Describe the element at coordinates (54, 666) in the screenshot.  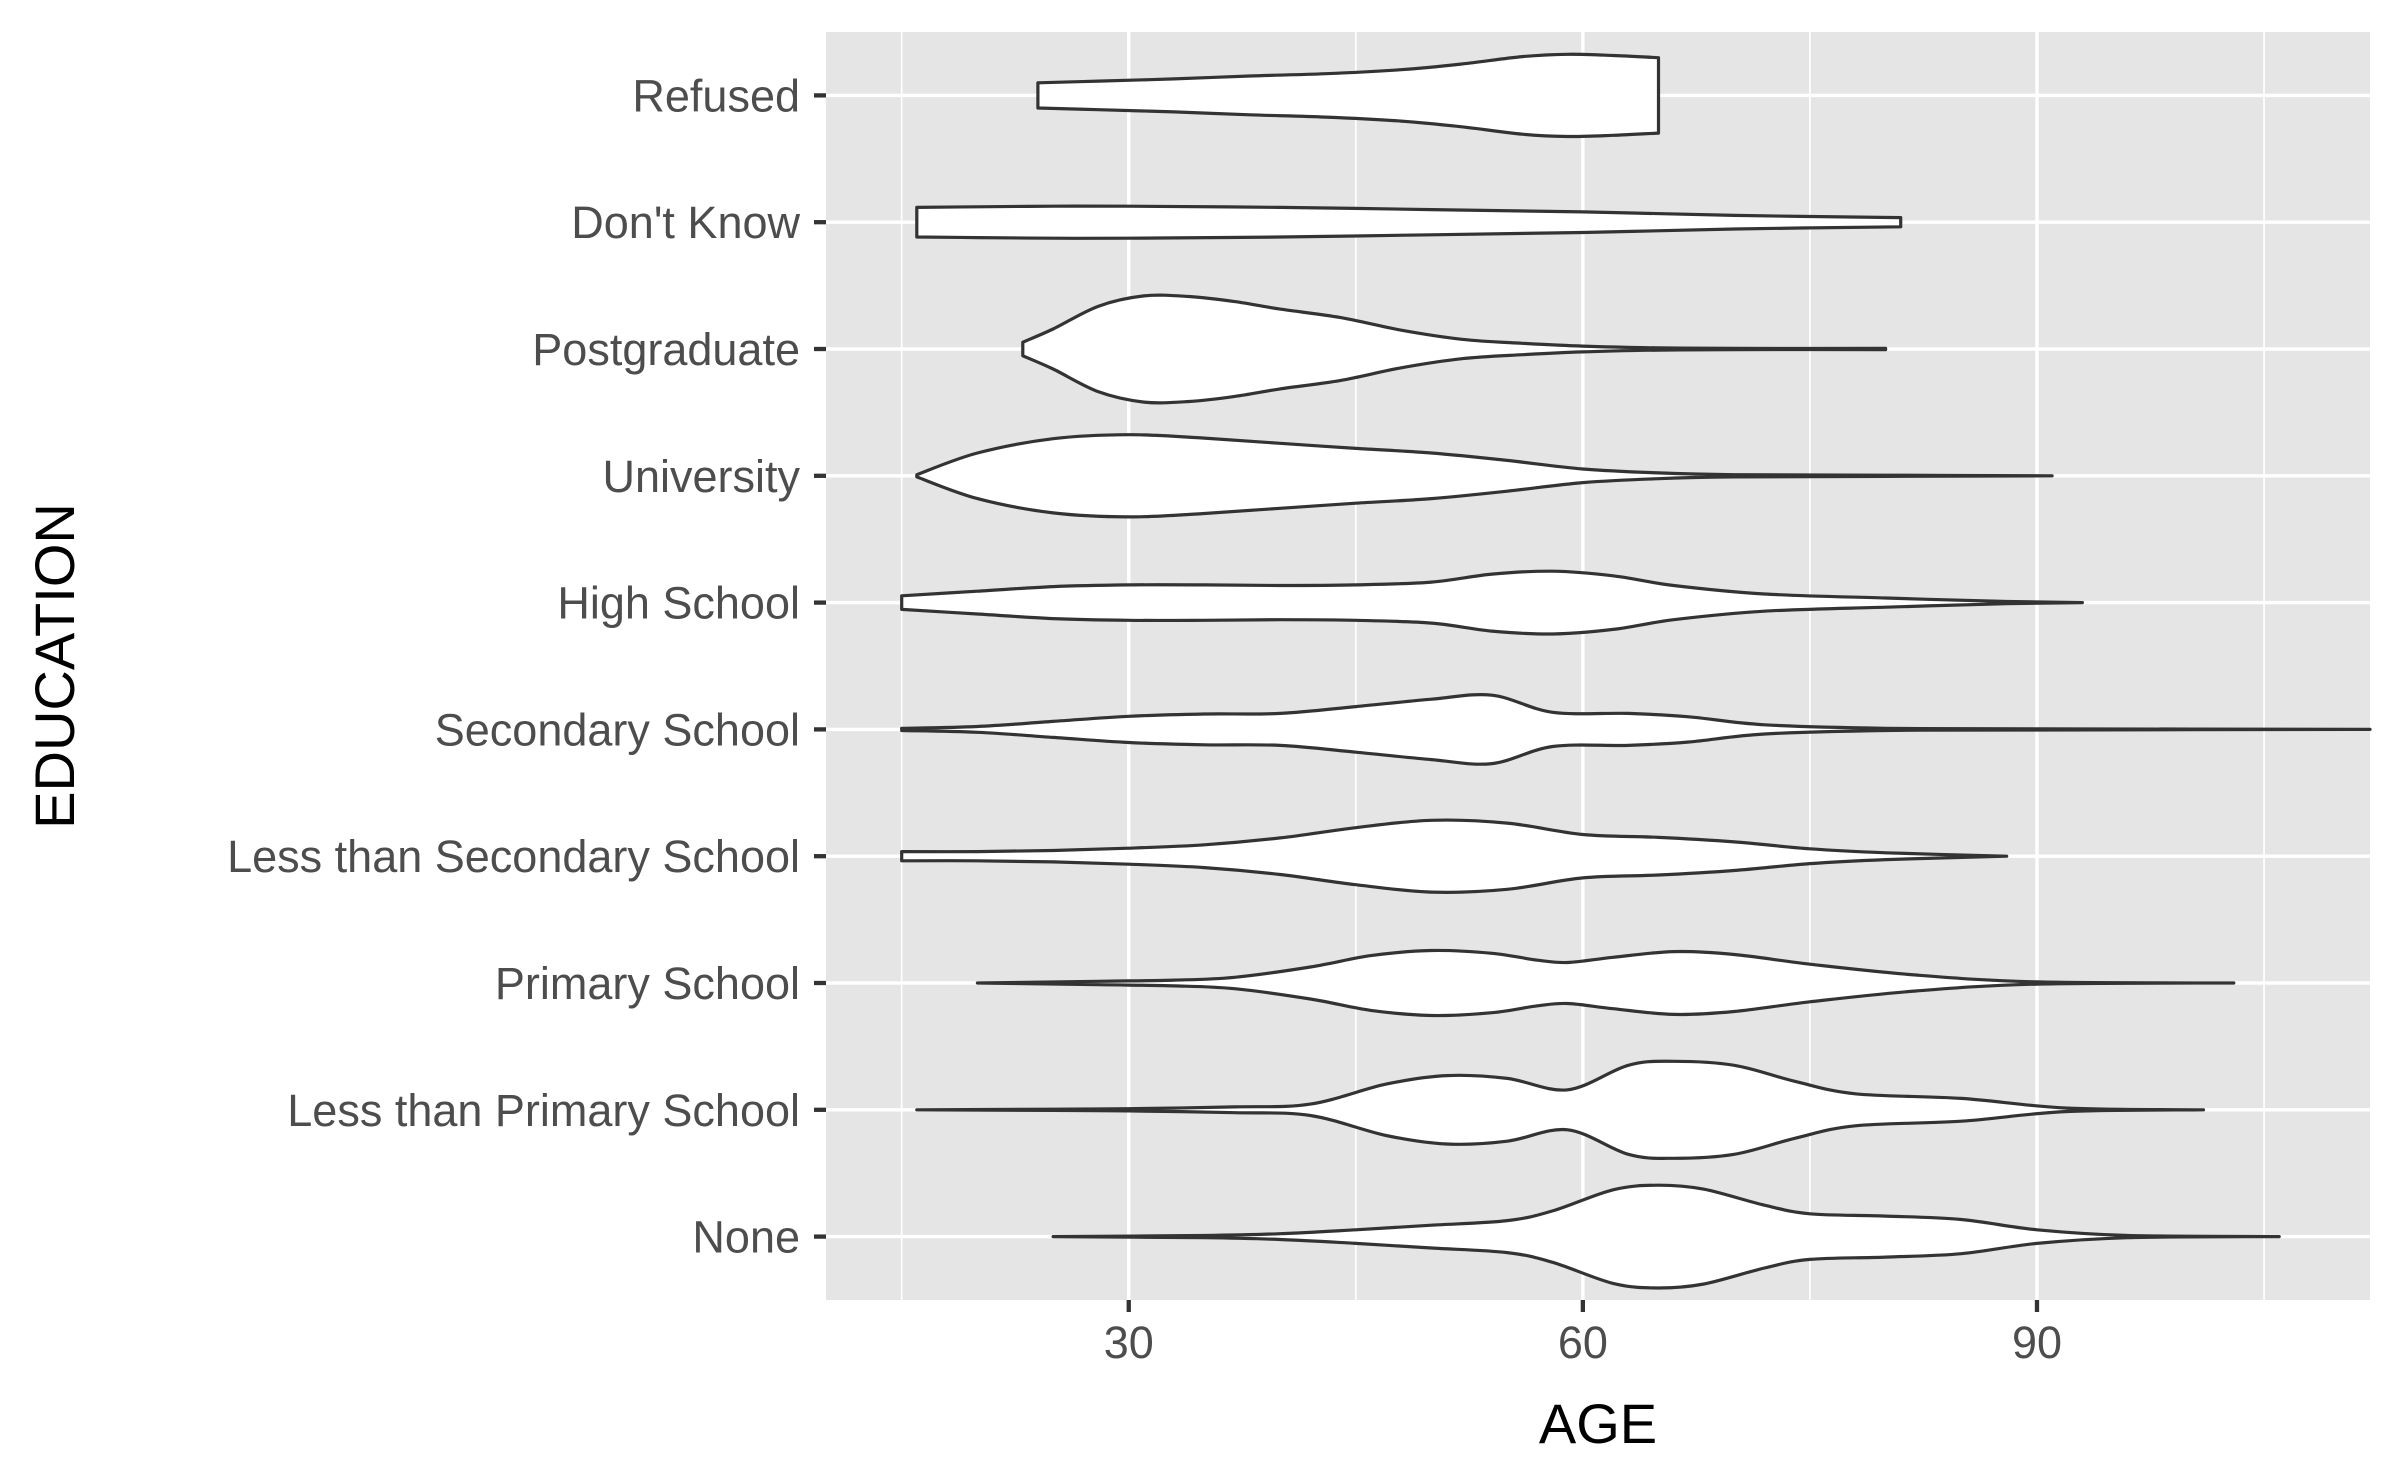
I see `y-axis-title: EDUCATION` at that location.